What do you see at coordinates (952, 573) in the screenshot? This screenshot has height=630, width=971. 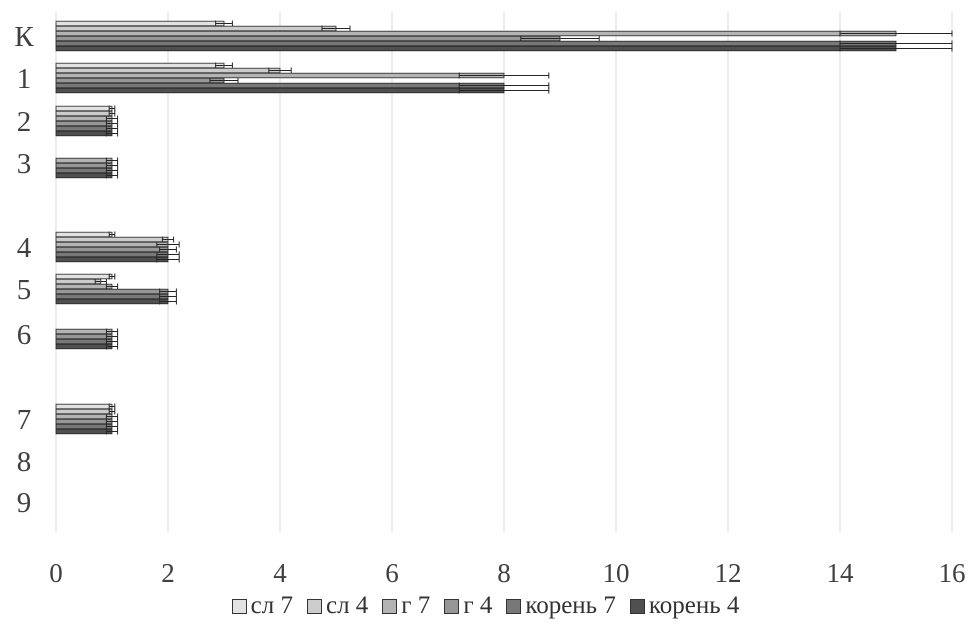 I see `x-tick-label: 16` at bounding box center [952, 573].